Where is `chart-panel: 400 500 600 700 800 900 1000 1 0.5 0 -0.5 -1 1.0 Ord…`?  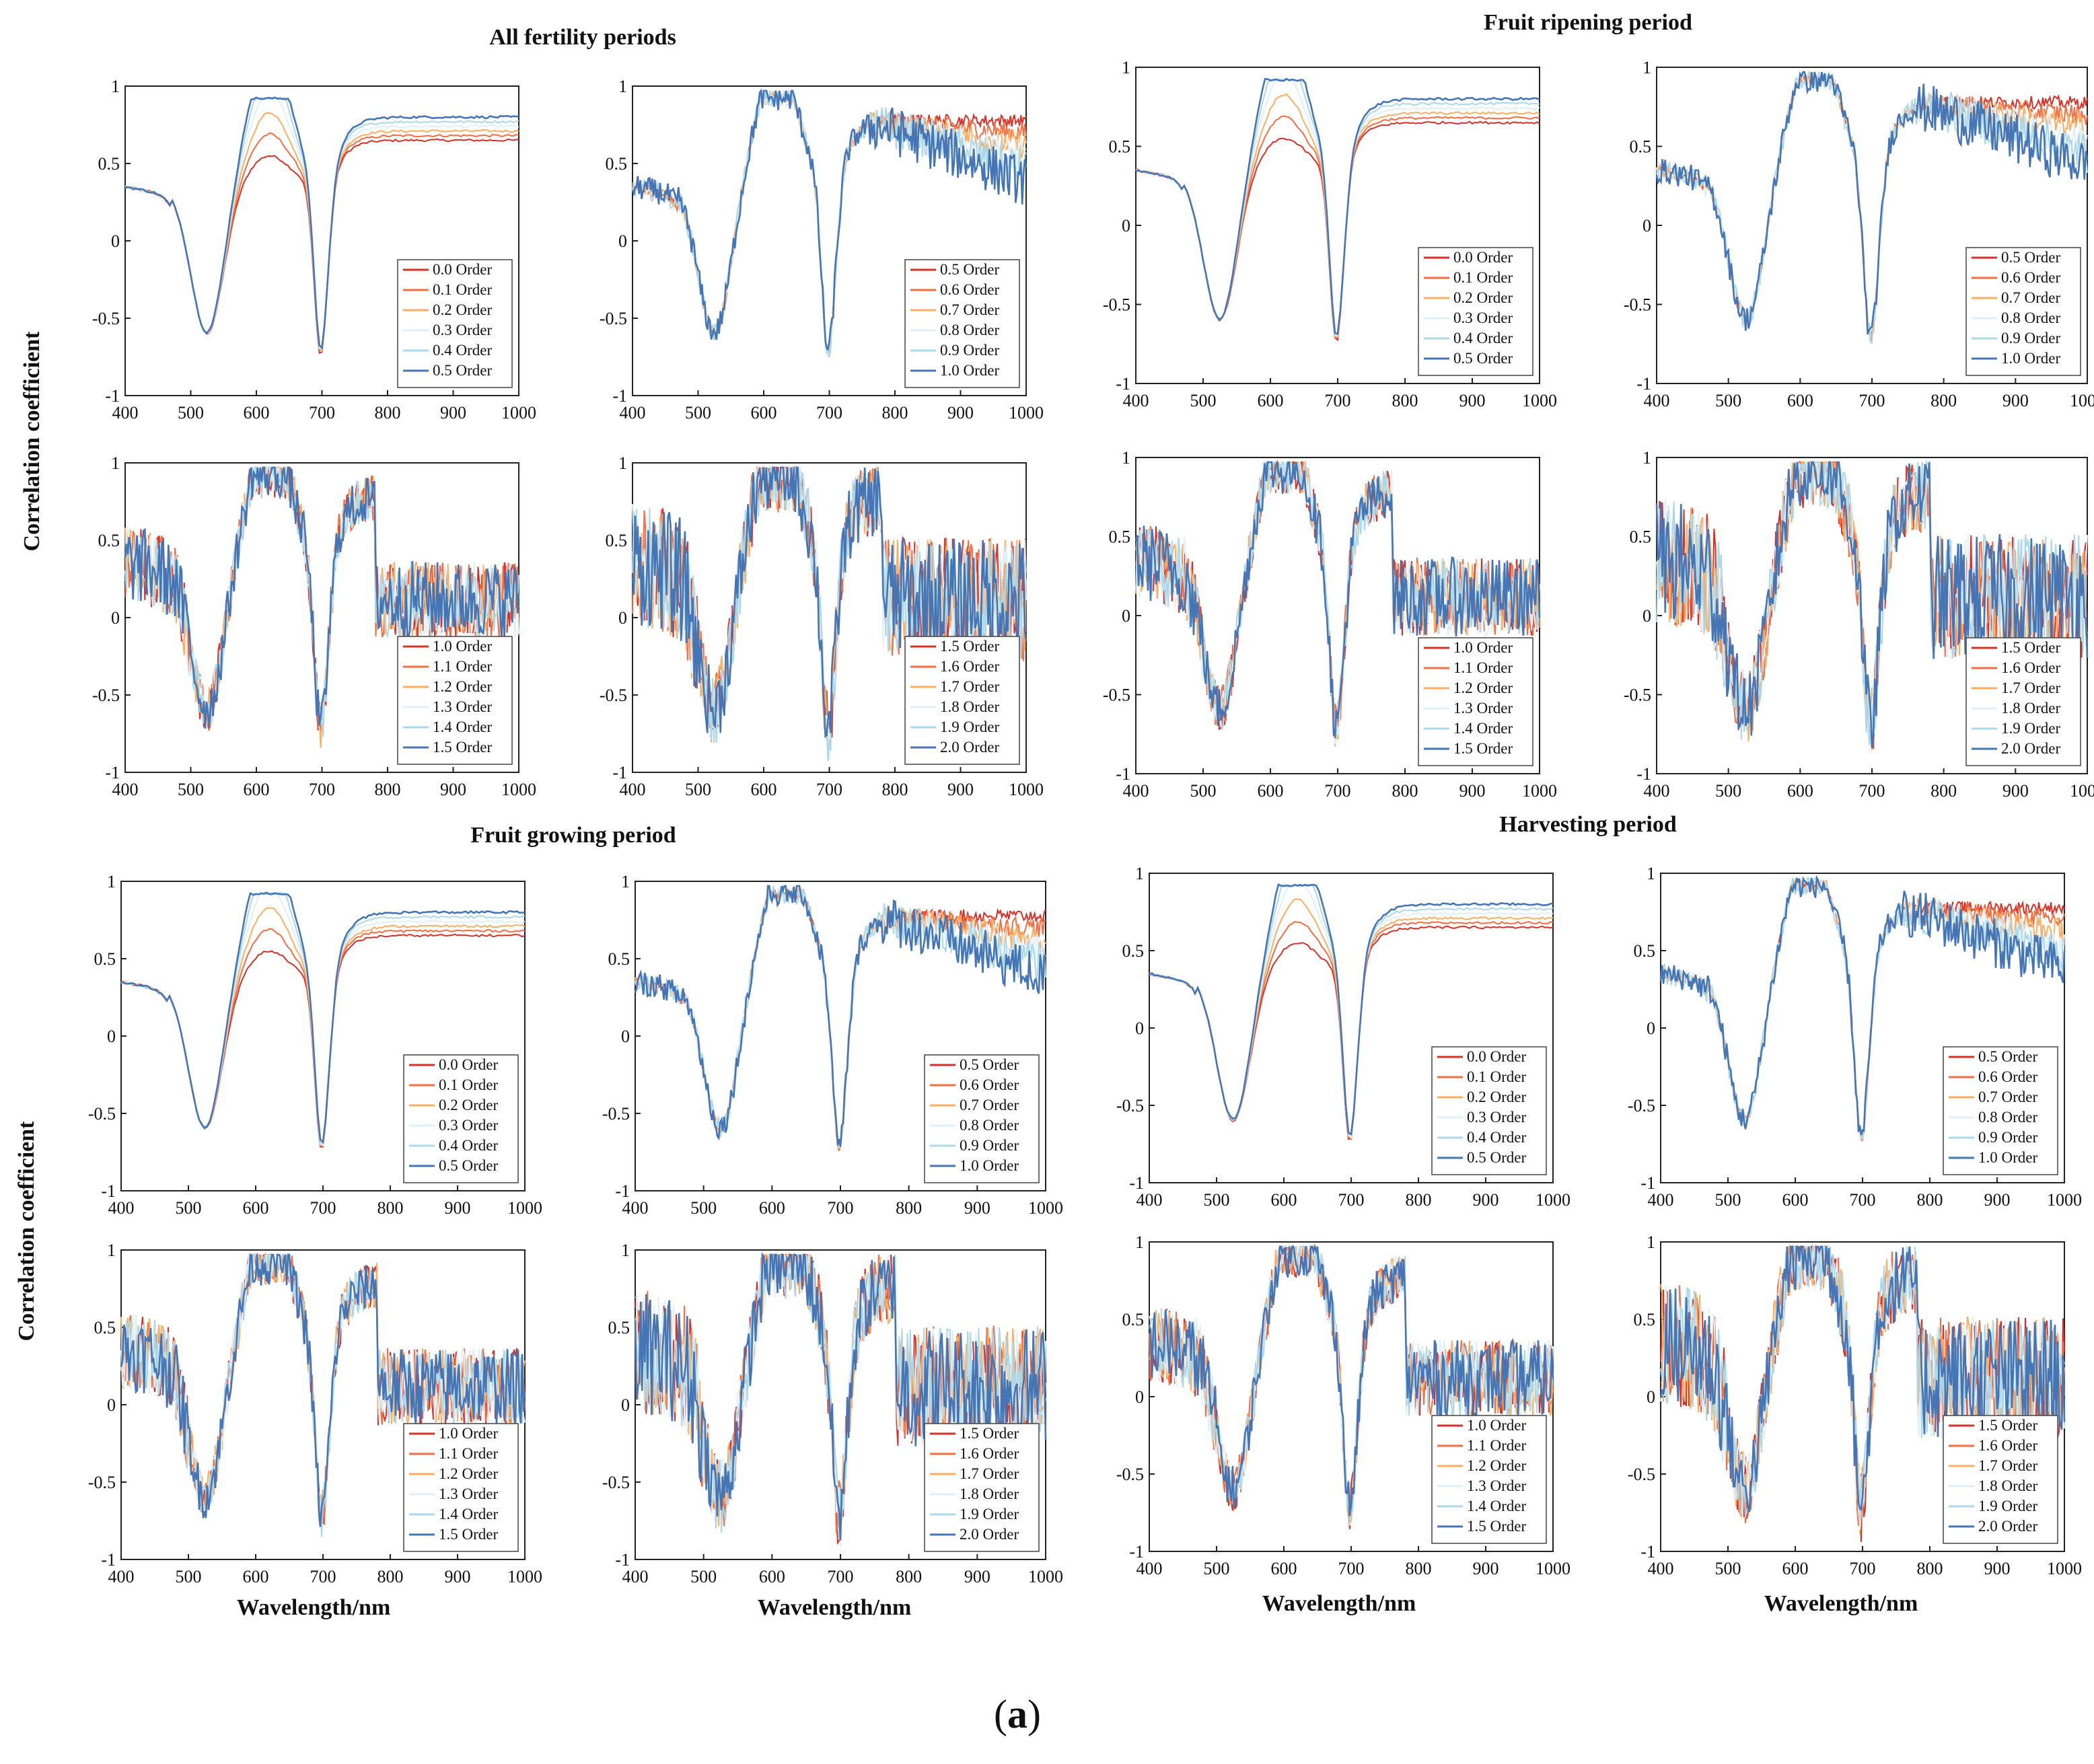
chart-panel: 400 500 600 700 800 900 1000 1 0.5 0 -0.5 -1 1.0 Ord… is located at coordinates (315, 1414).